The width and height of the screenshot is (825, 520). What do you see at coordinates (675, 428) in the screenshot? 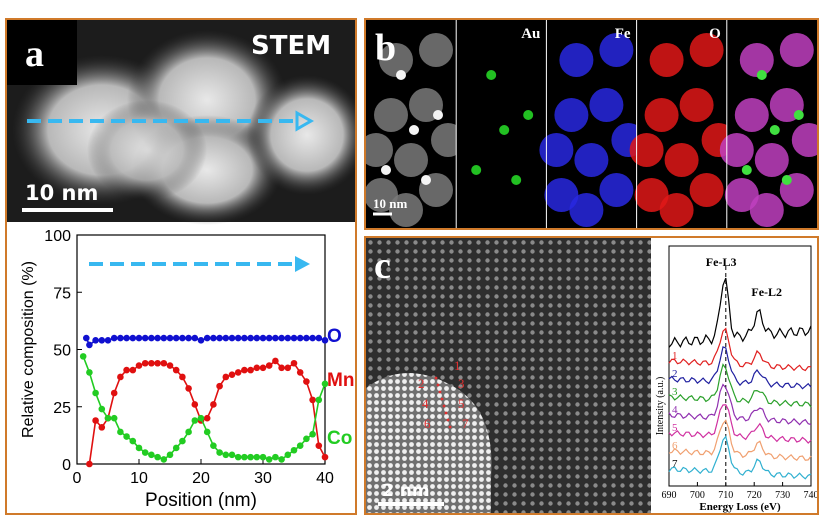
I see `chart-c-spectrum-label: 5` at bounding box center [675, 428].